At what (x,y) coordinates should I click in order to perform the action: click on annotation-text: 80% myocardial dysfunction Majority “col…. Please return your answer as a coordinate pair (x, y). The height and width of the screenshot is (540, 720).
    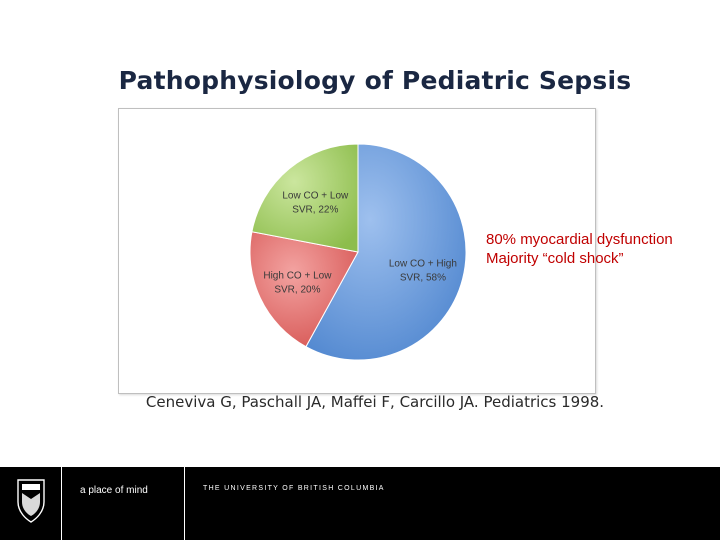
    Looking at the image, I should click on (602, 249).